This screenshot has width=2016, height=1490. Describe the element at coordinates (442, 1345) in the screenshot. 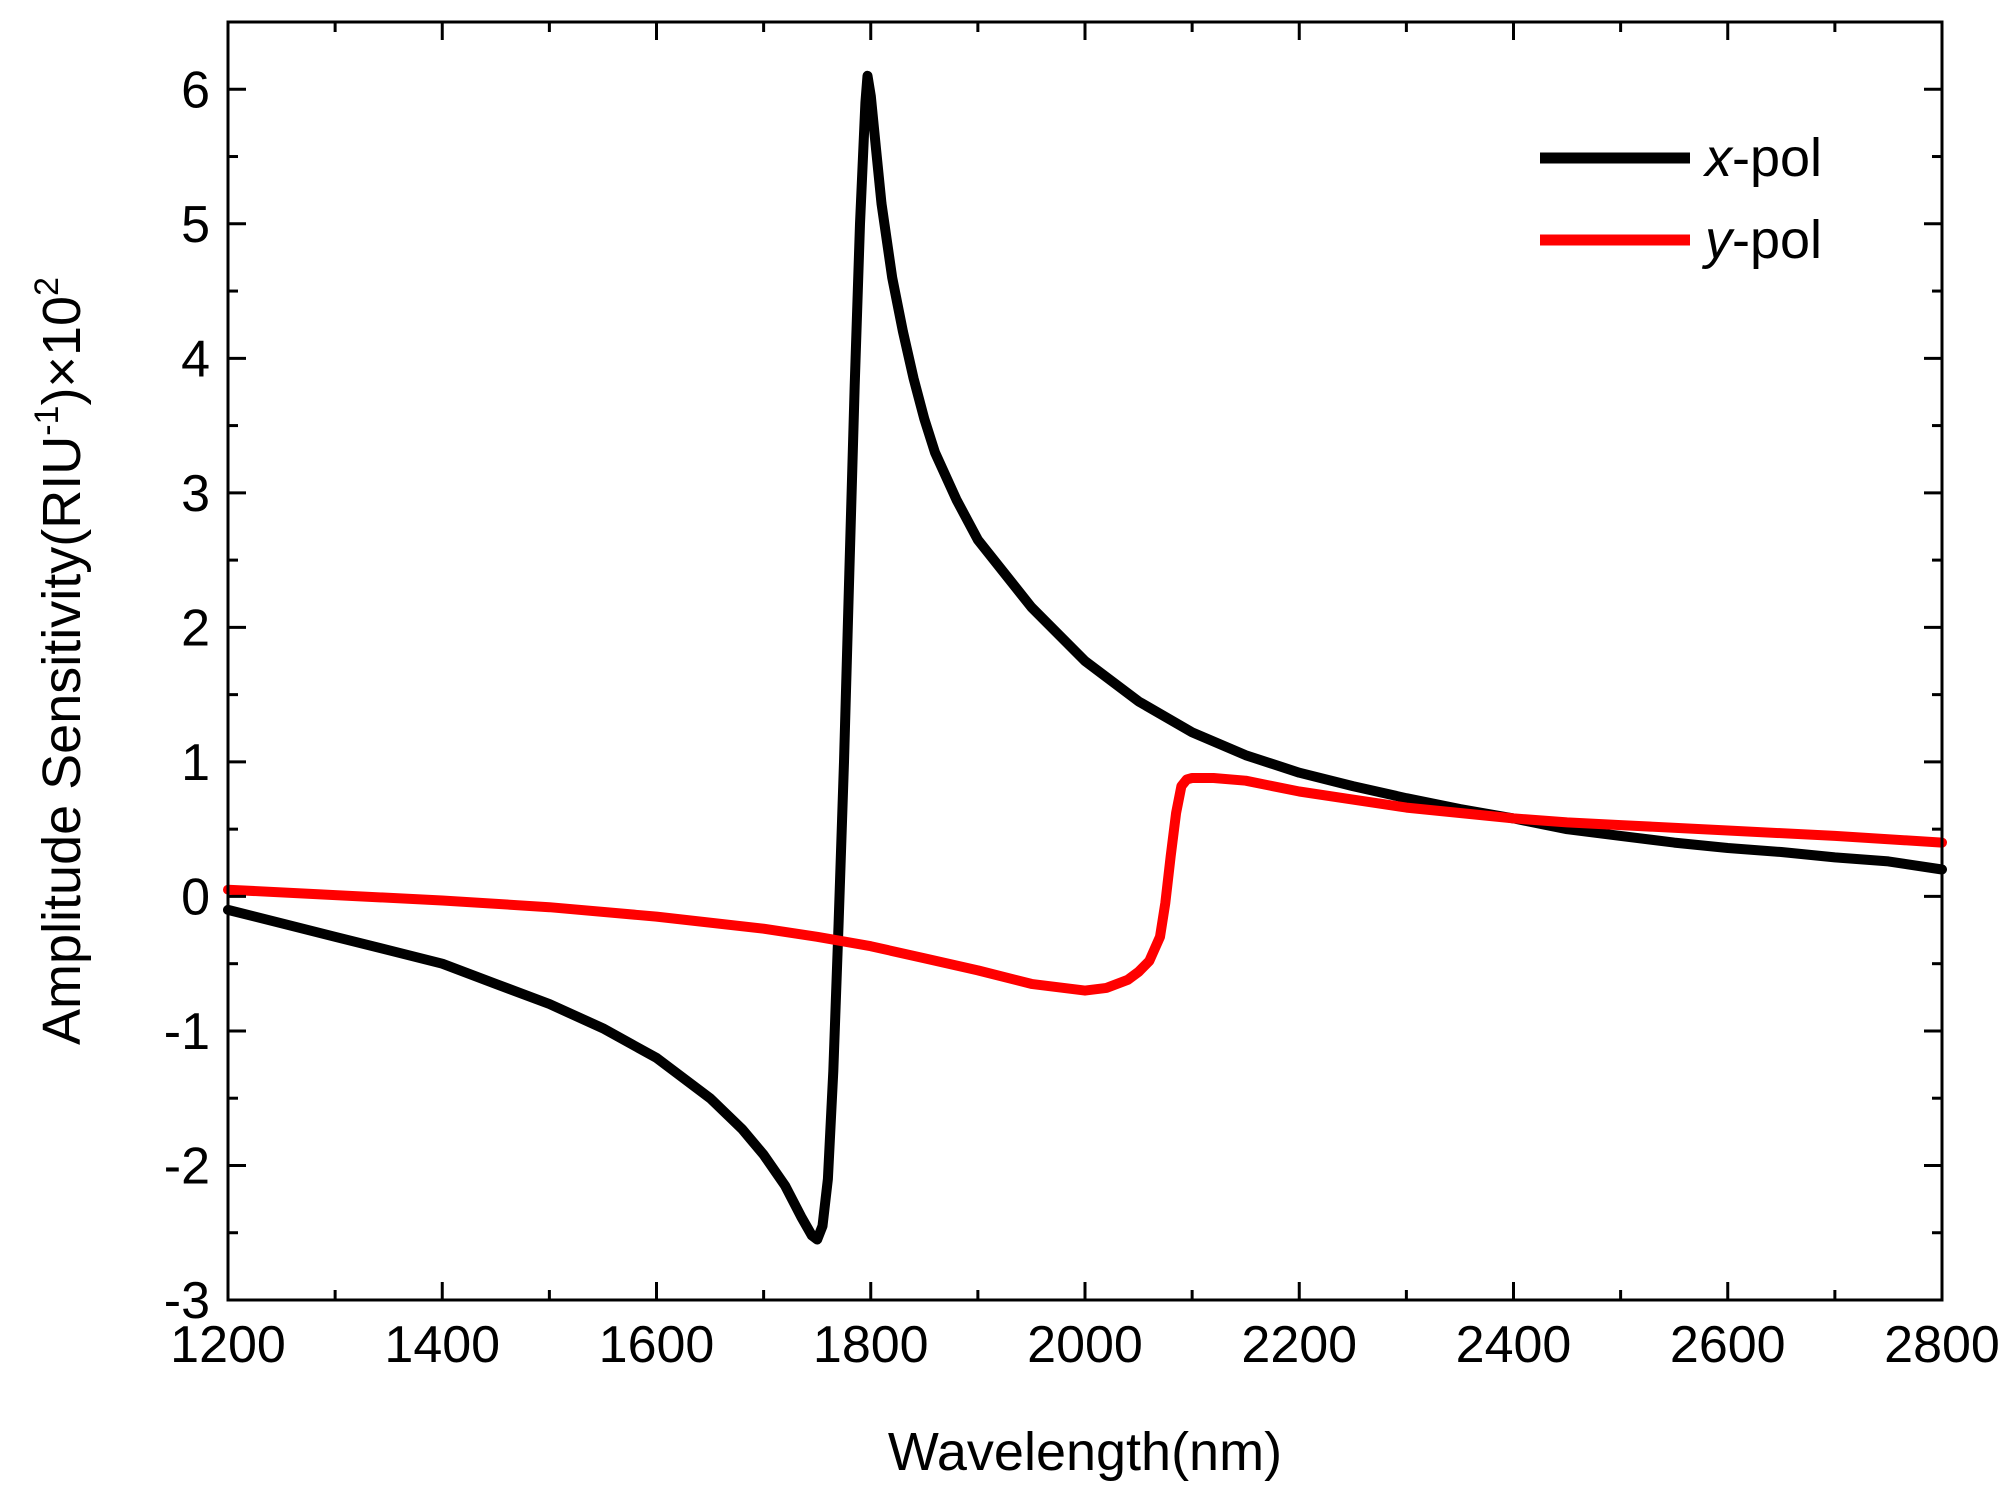

I see `x-tick-label: 1400` at that location.